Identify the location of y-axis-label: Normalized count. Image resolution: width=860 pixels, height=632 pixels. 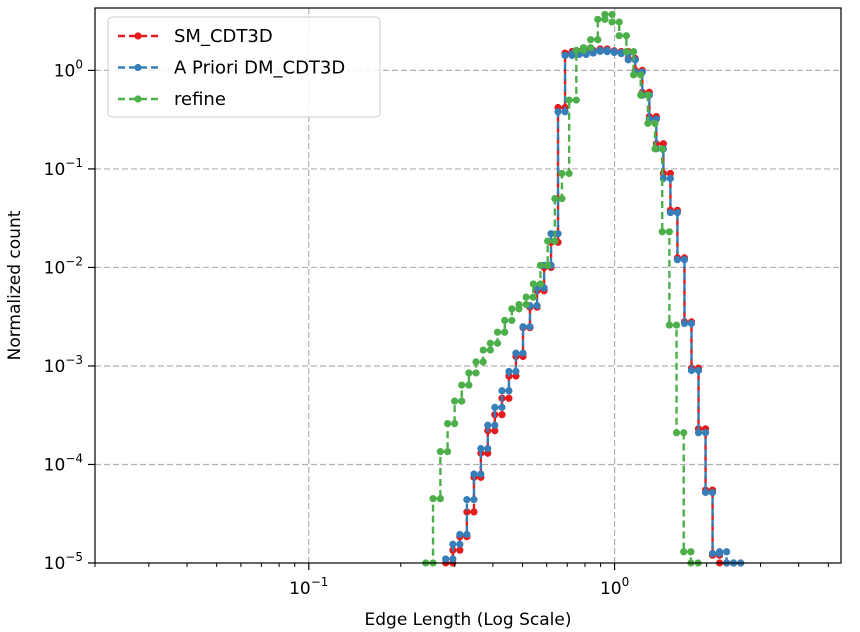
(15, 285).